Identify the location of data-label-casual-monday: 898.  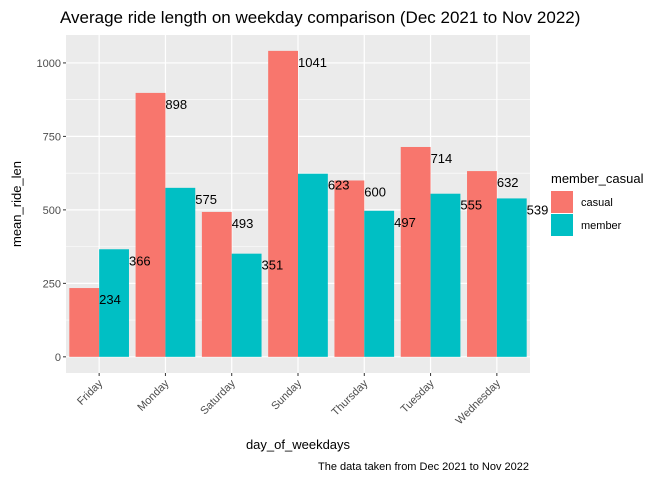
(176, 104).